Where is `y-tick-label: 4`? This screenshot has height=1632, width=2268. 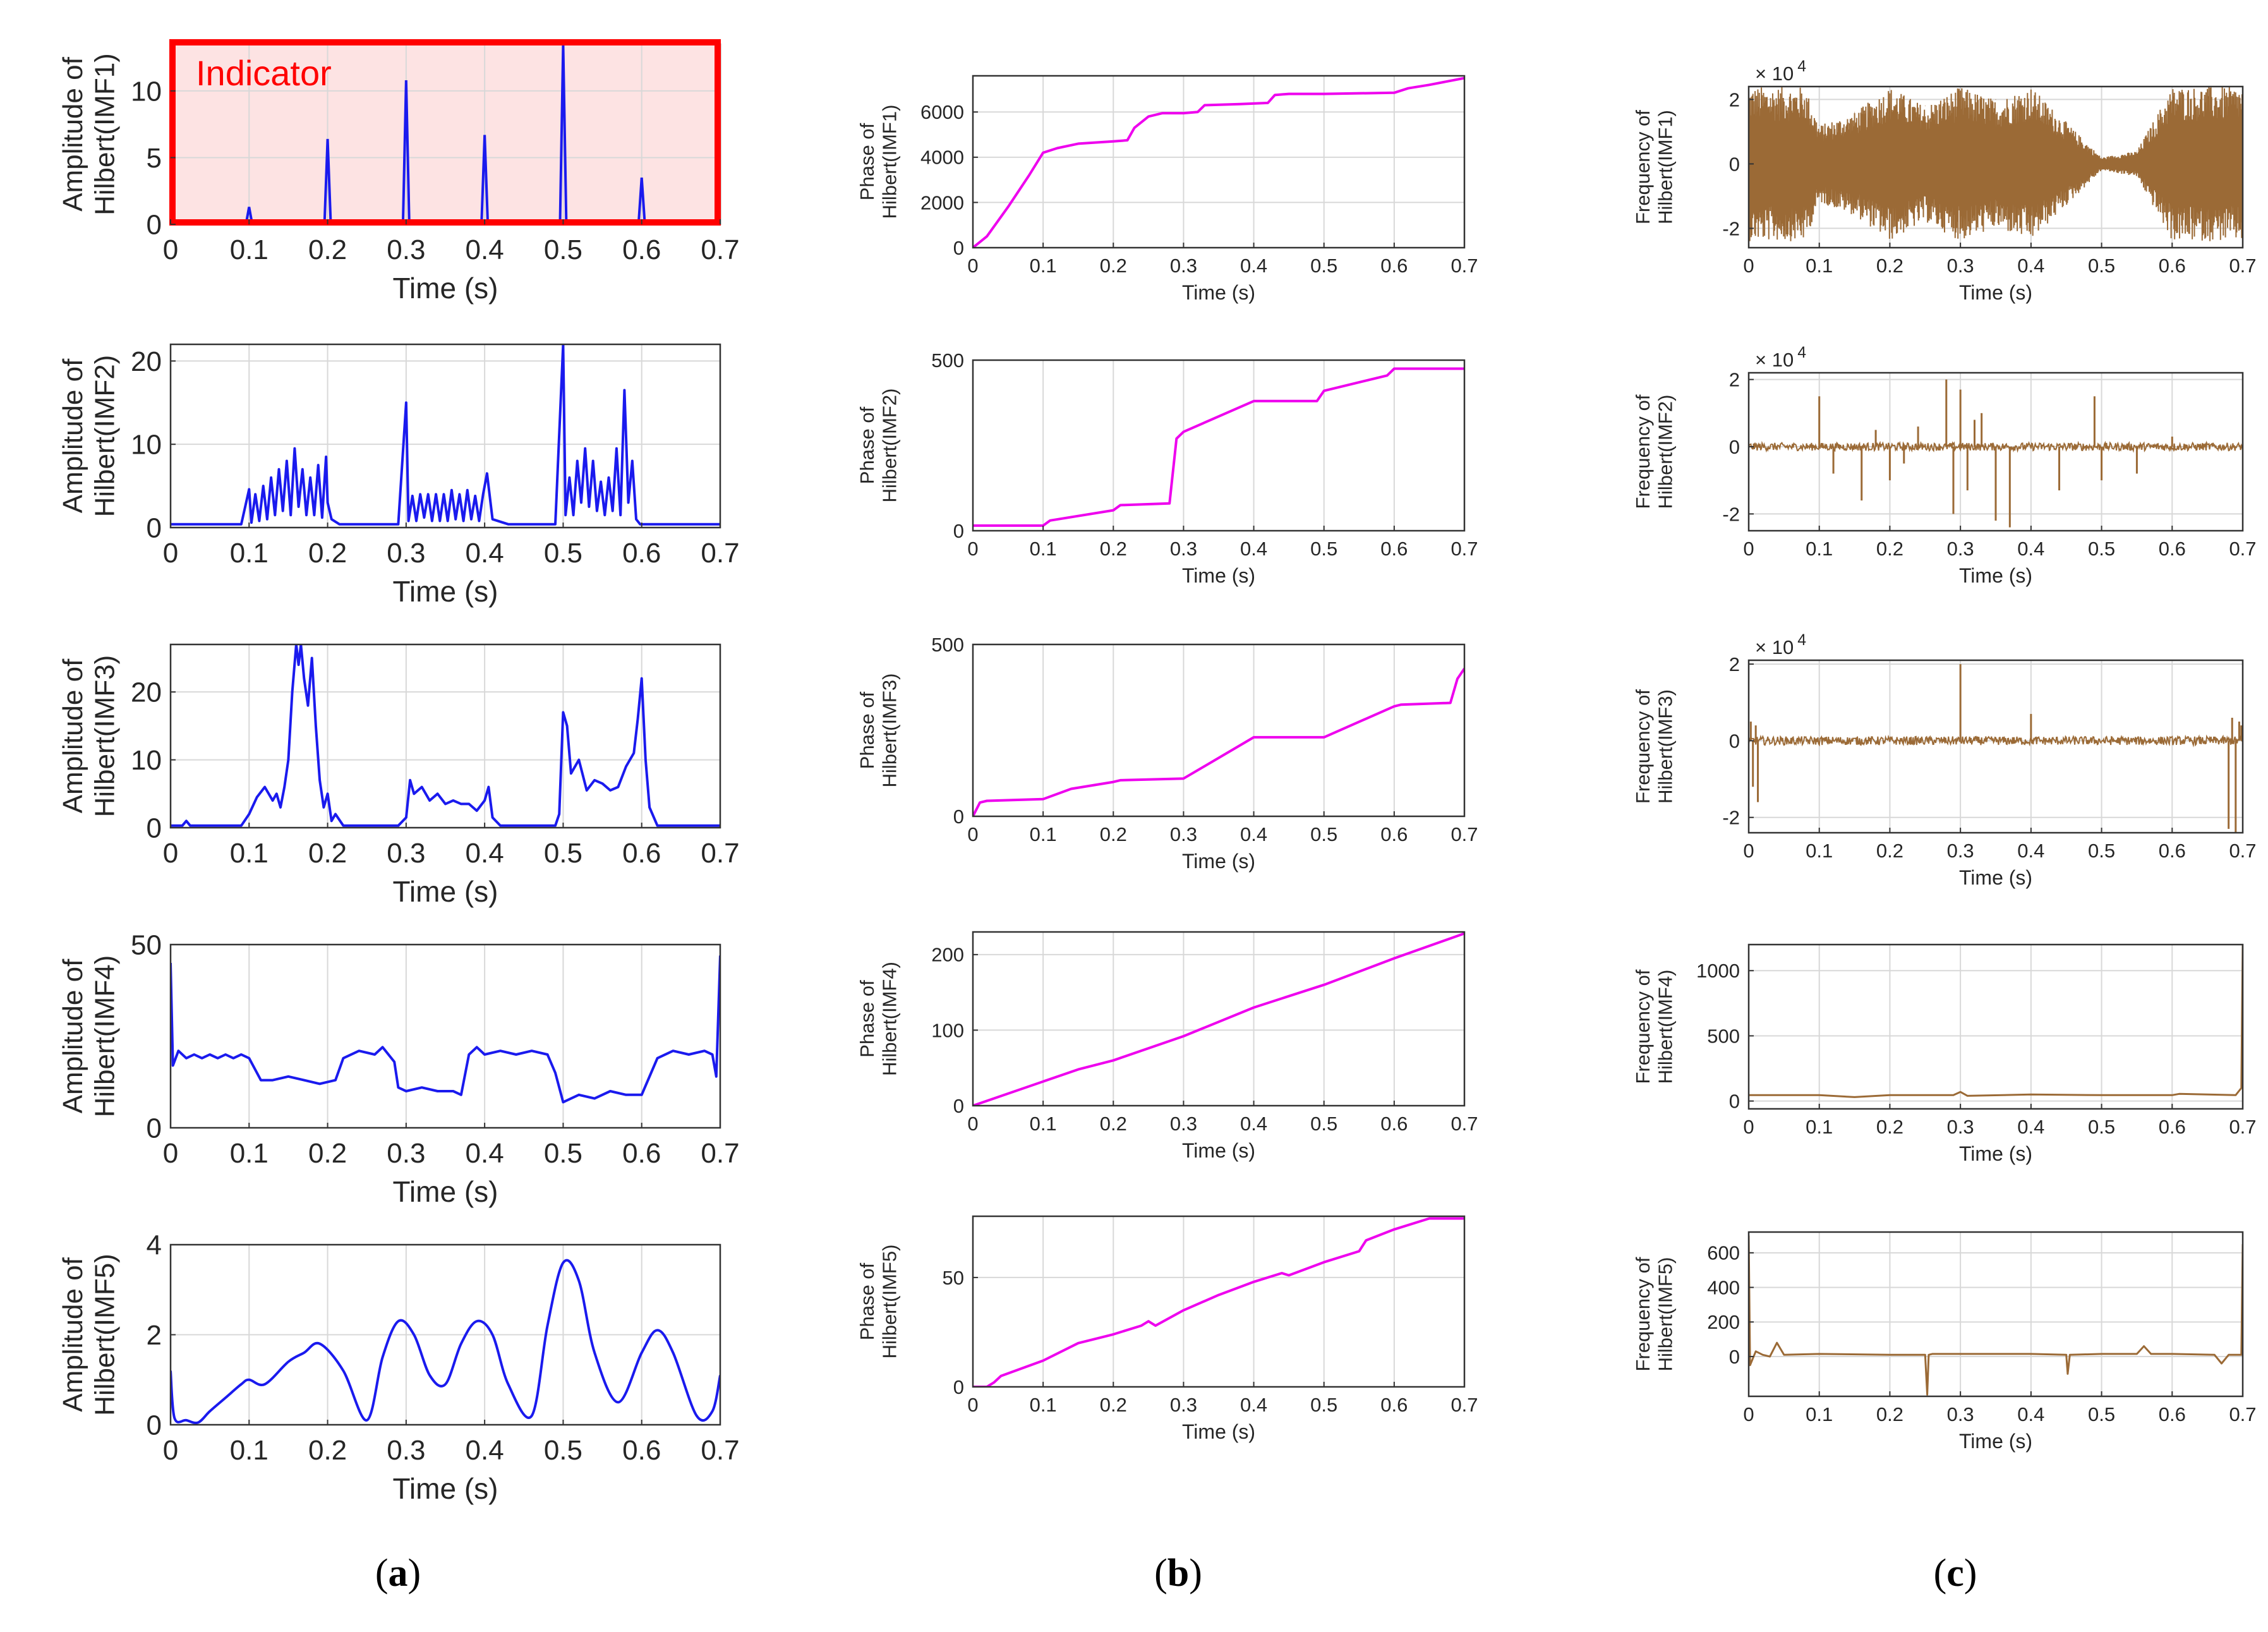 y-tick-label: 4 is located at coordinates (154, 1245).